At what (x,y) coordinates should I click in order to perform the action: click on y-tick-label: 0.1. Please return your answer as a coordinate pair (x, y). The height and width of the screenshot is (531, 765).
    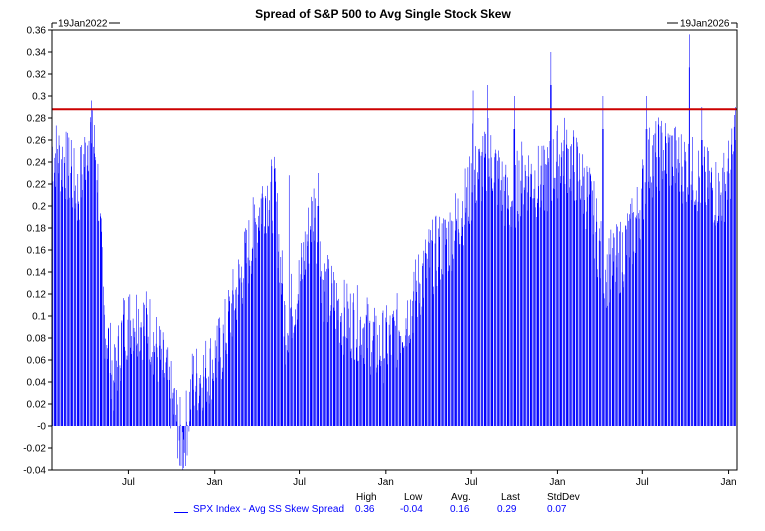
    Looking at the image, I should click on (39, 317).